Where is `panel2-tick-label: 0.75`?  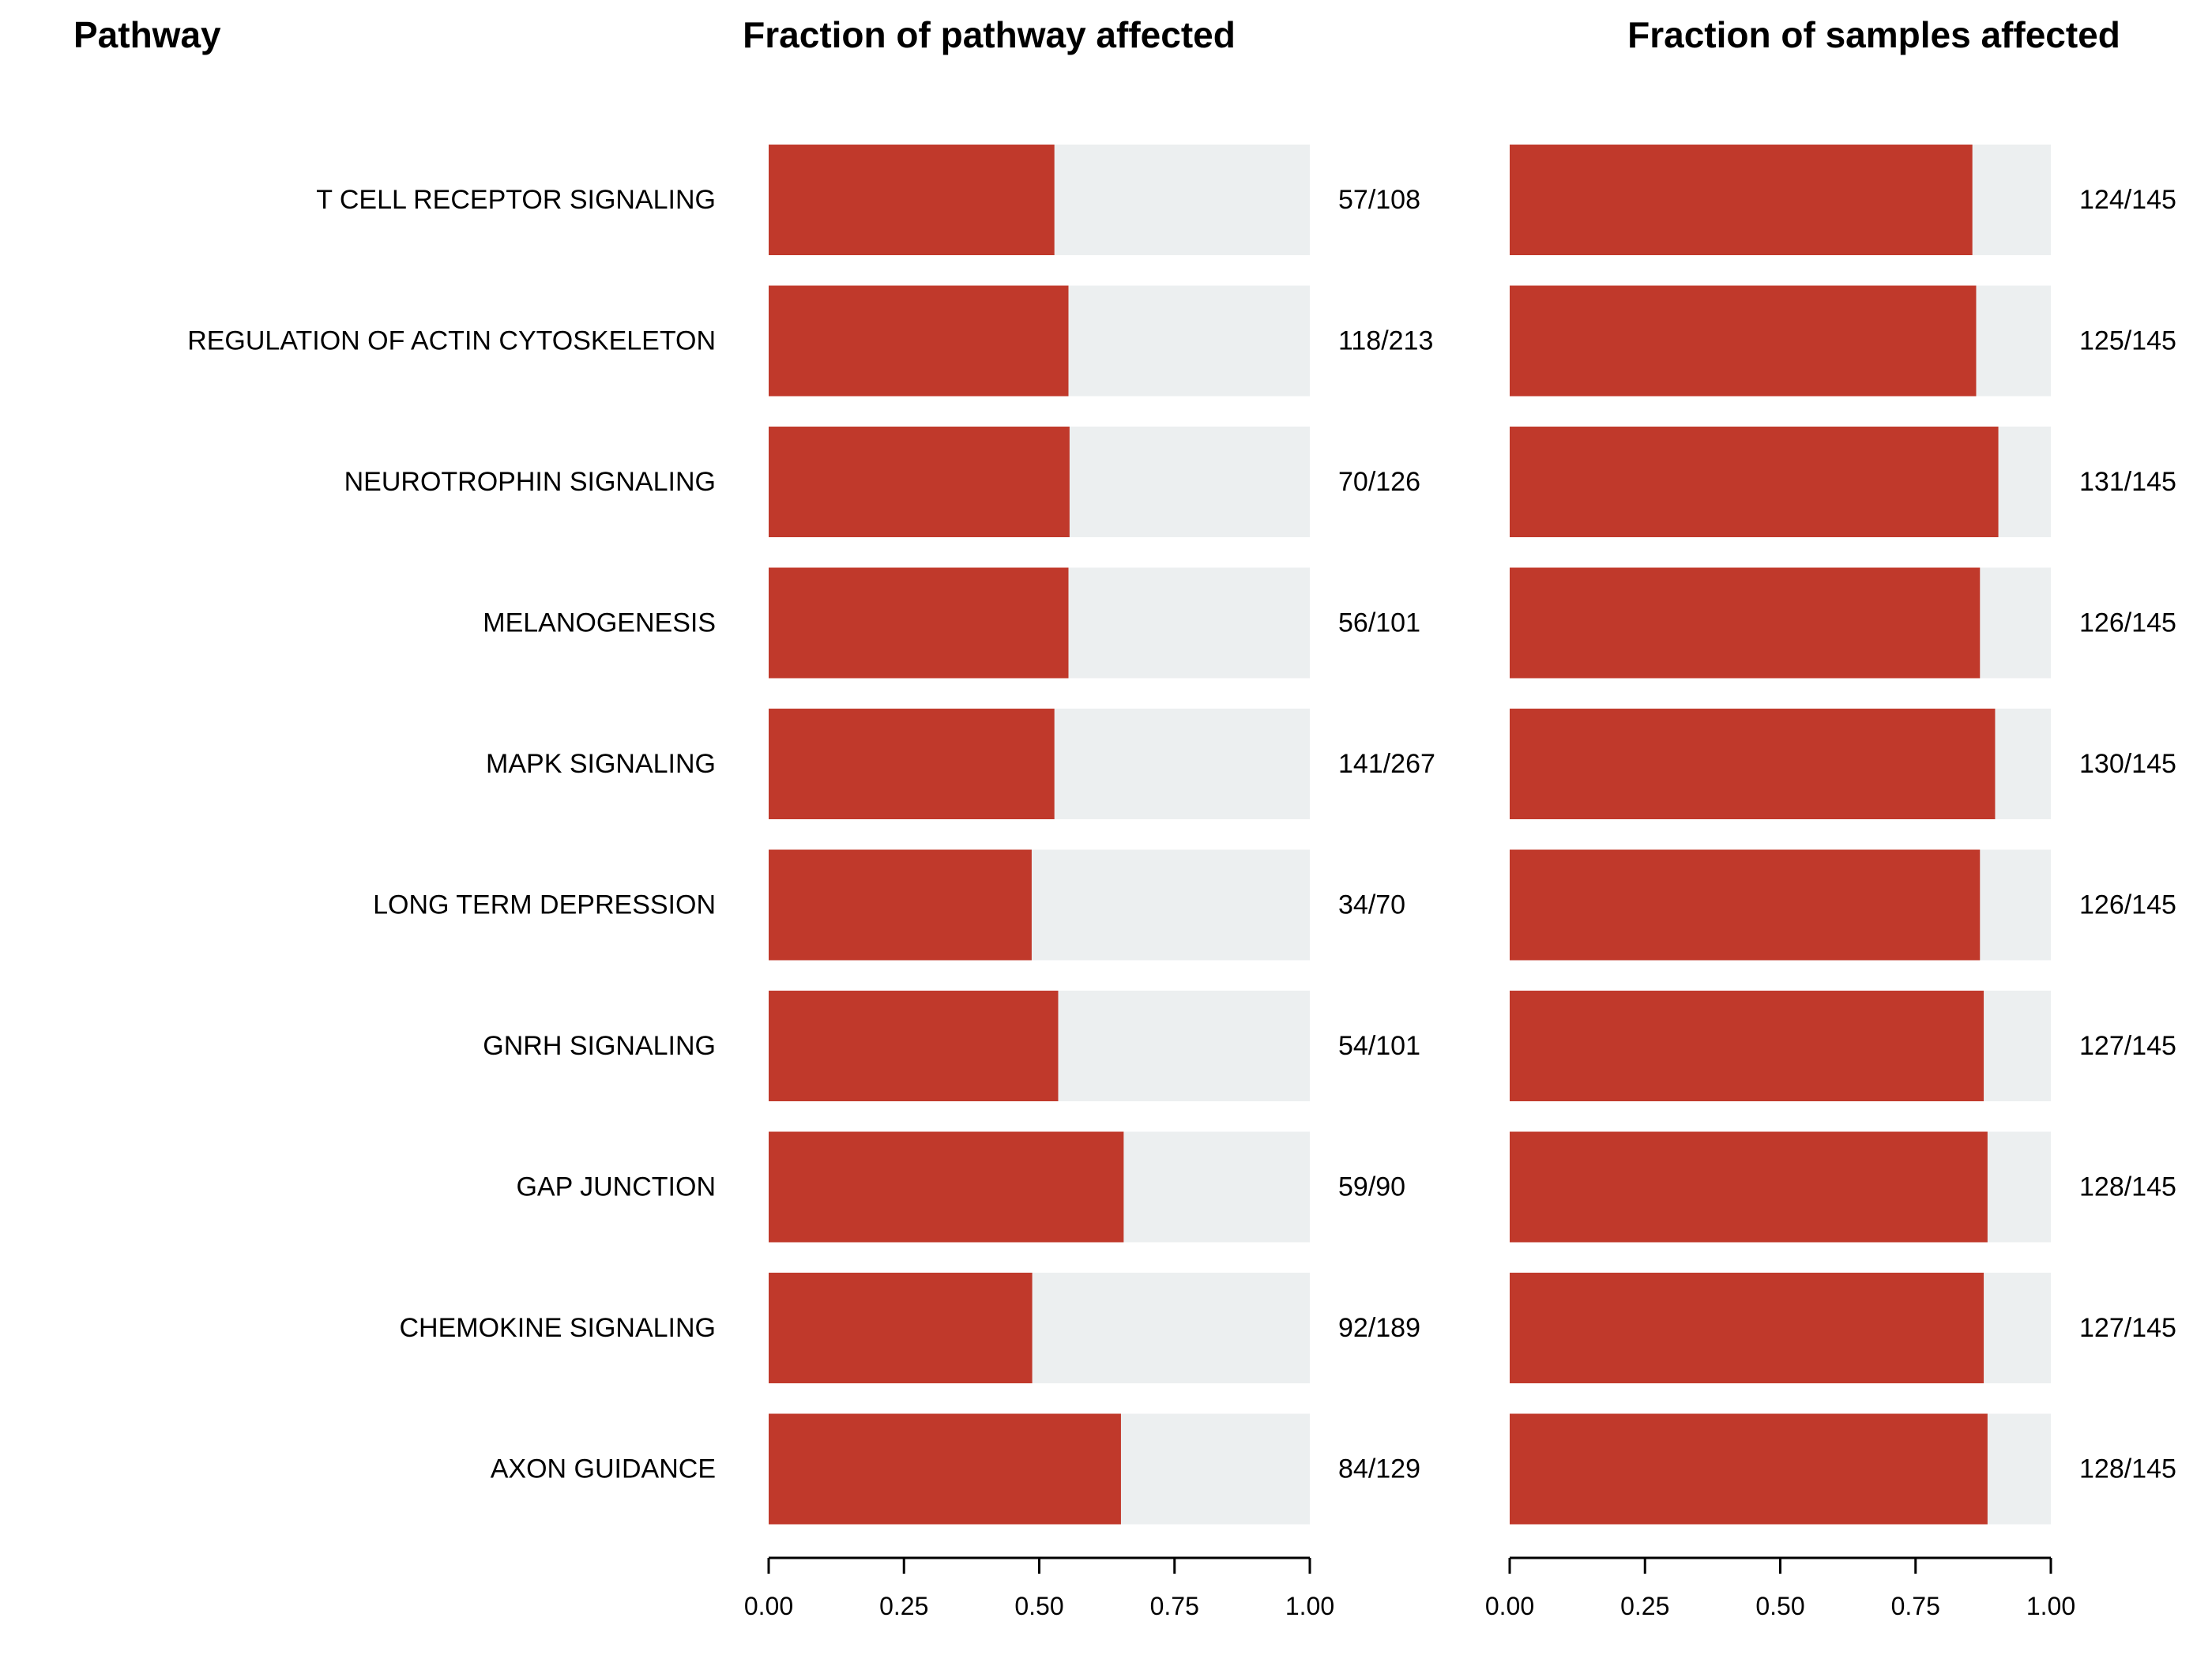
panel2-tick-label: 0.75 is located at coordinates (1916, 1606).